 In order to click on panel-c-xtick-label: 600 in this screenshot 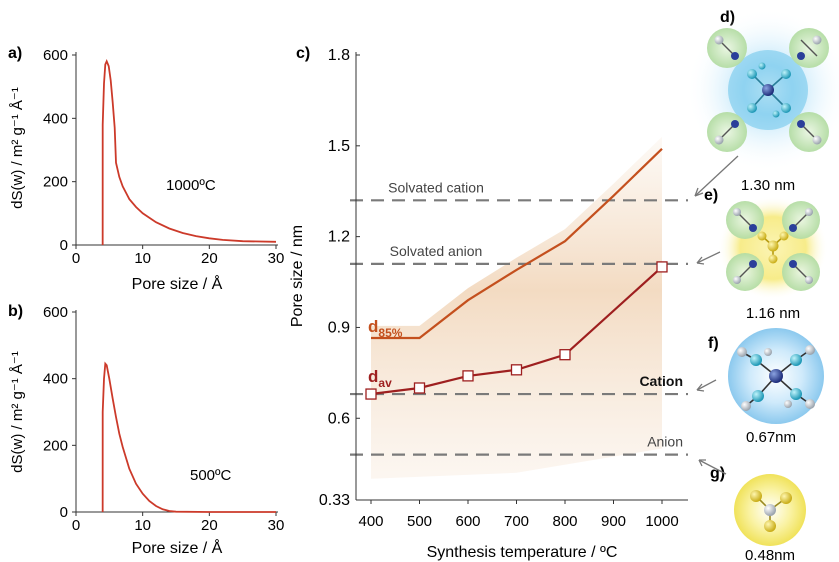, I will do `click(467, 521)`.